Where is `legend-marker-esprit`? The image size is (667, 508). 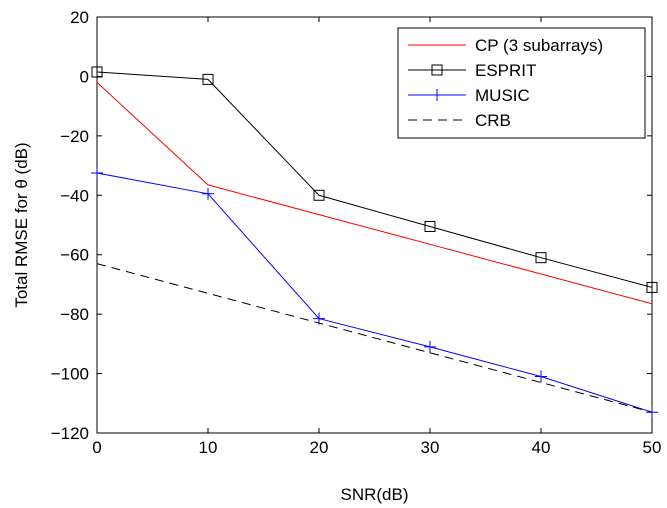
legend-marker-esprit is located at coordinates (437, 70).